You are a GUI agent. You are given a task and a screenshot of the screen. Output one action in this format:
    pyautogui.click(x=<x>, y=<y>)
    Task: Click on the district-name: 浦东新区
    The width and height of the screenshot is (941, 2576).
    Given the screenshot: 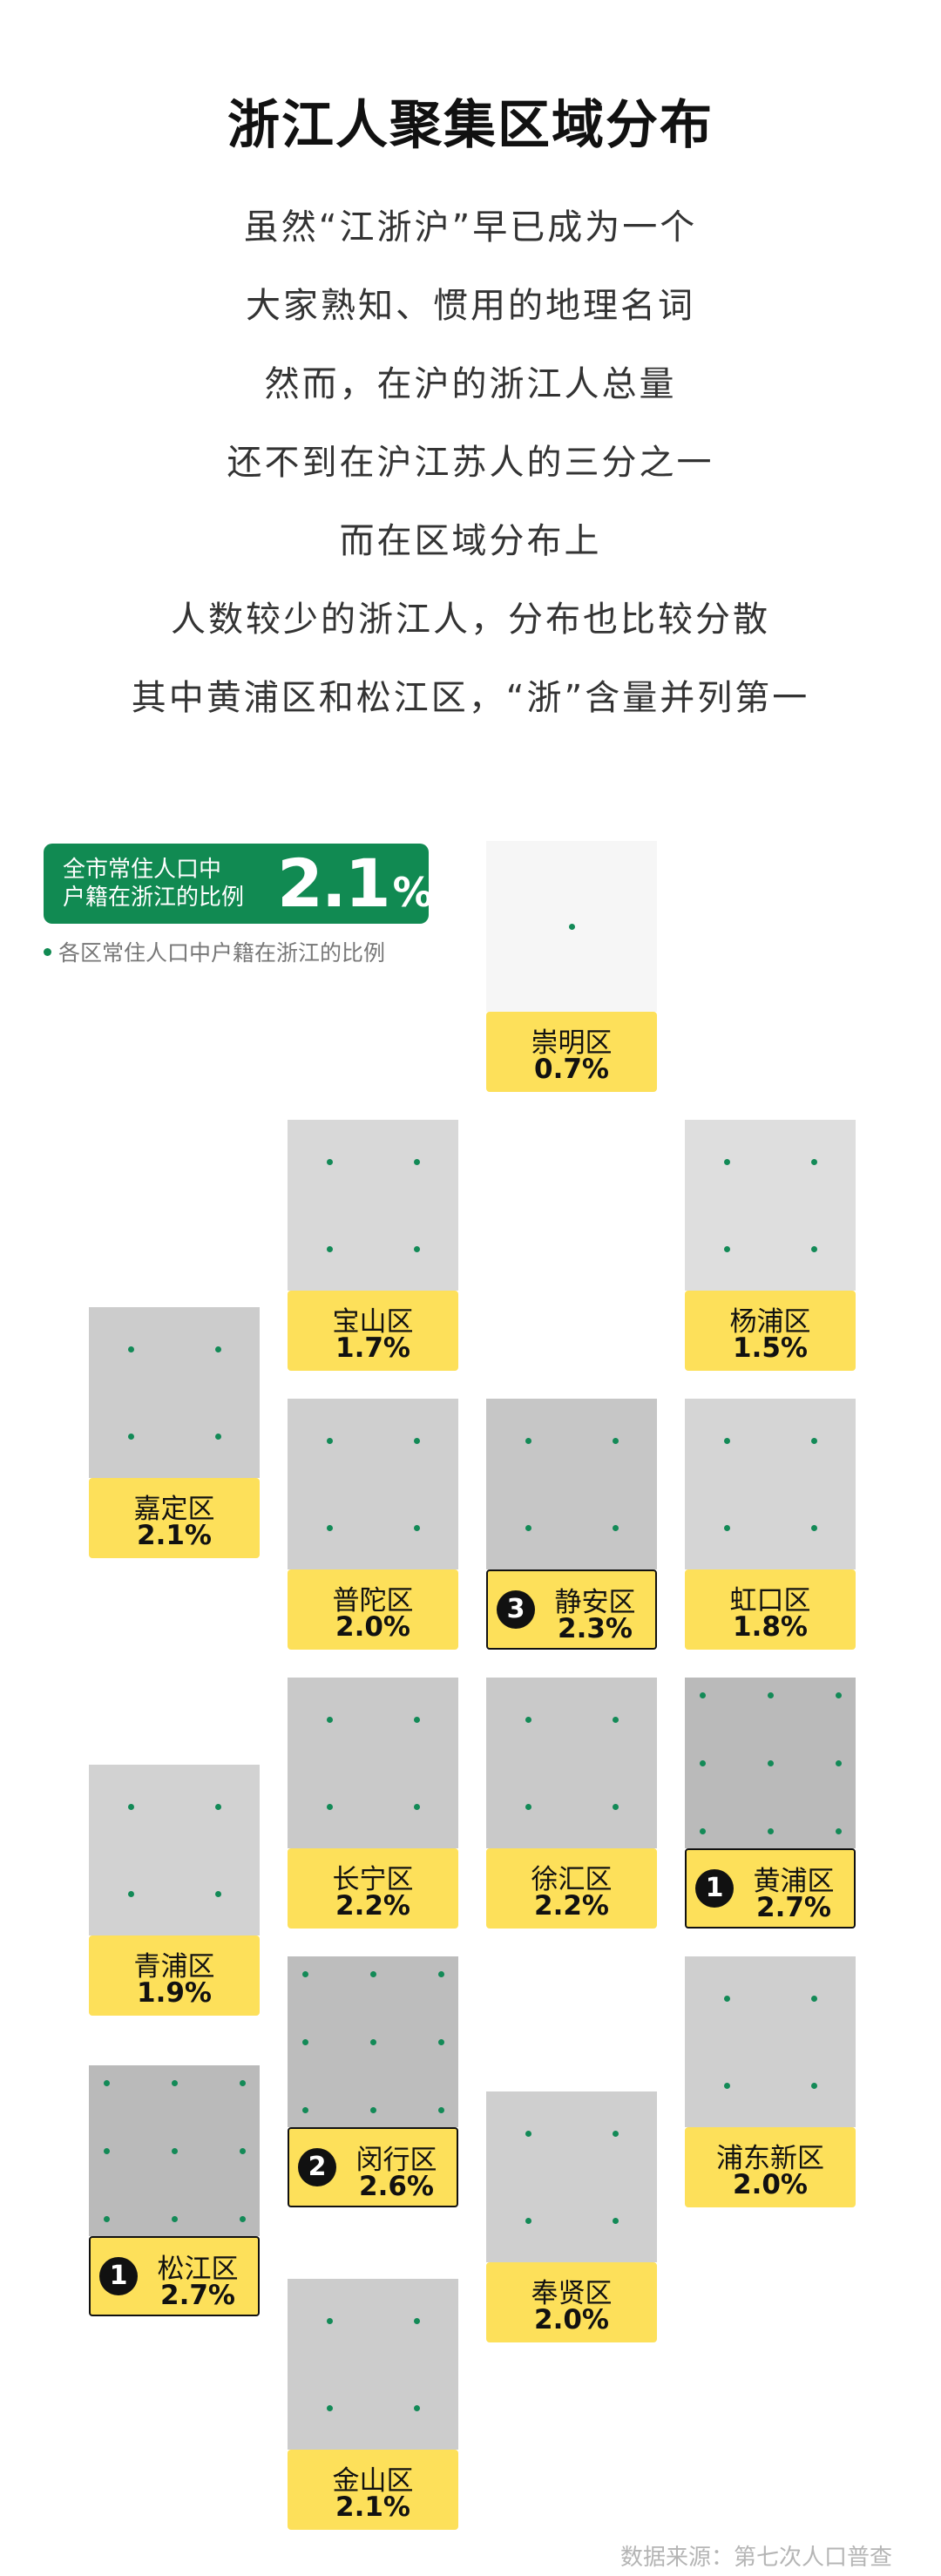 What is the action you would take?
    pyautogui.click(x=770, y=2159)
    